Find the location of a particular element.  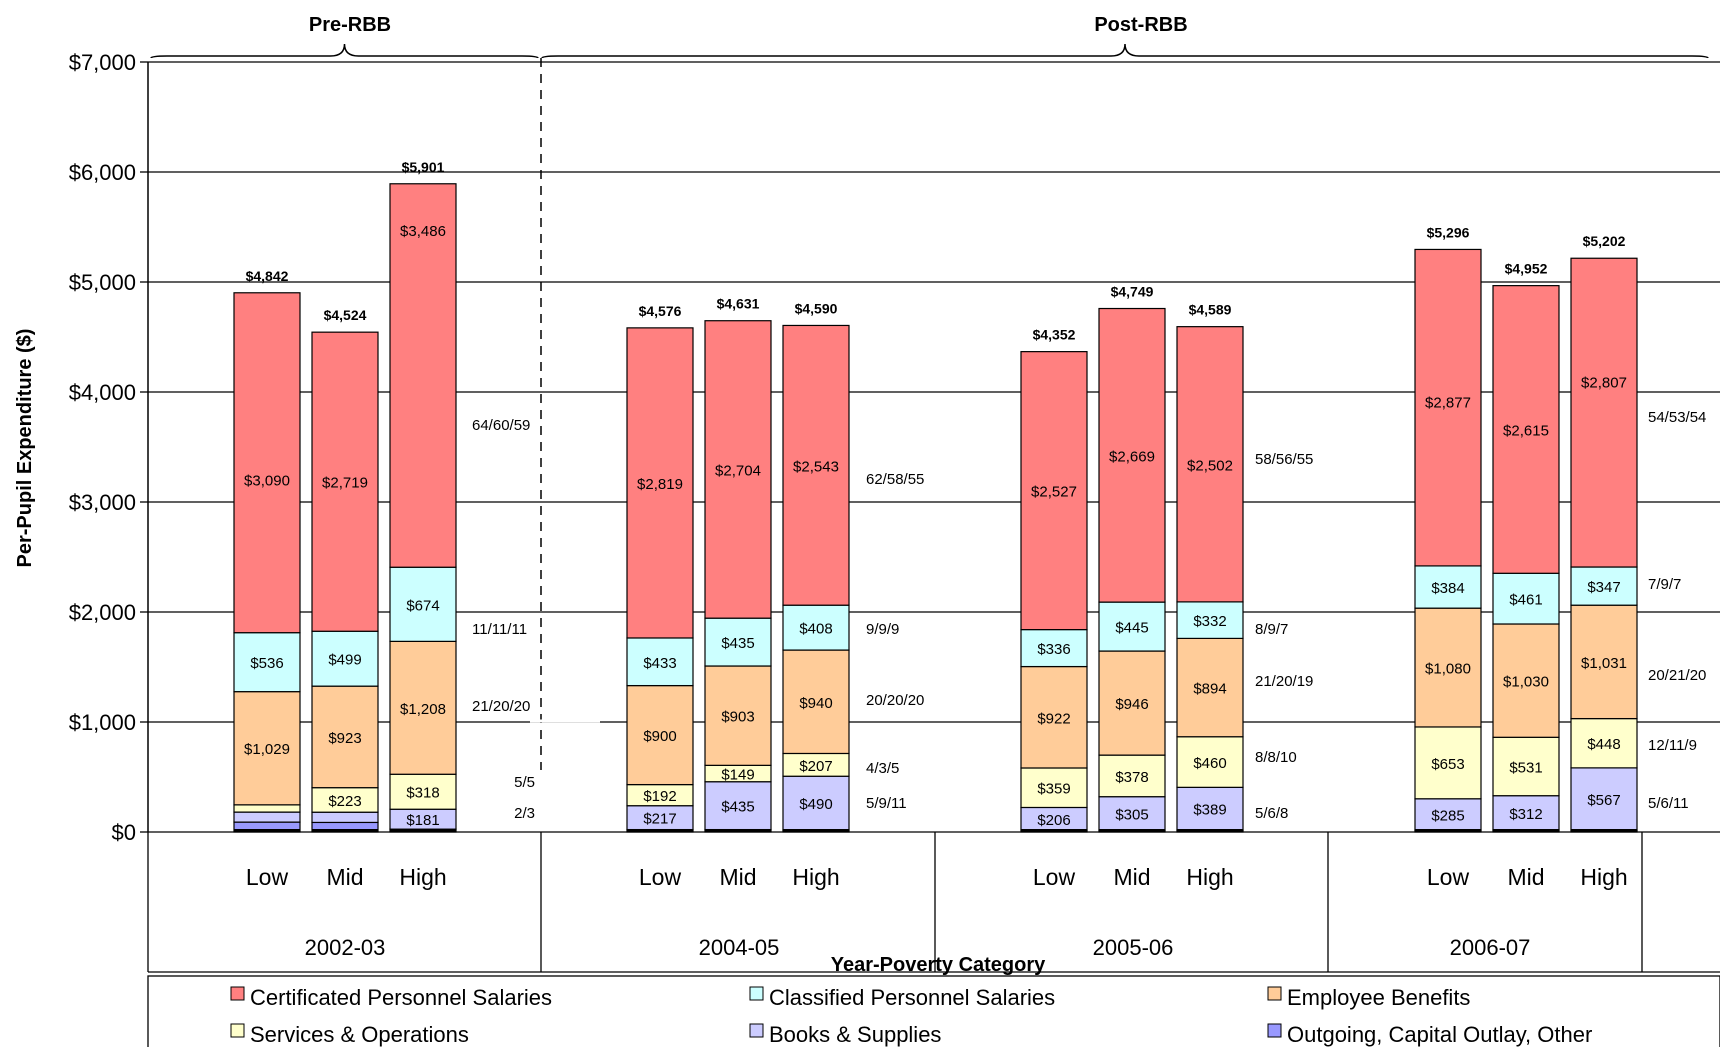

y-tick-label: $6,000 is located at coordinates (102, 172).